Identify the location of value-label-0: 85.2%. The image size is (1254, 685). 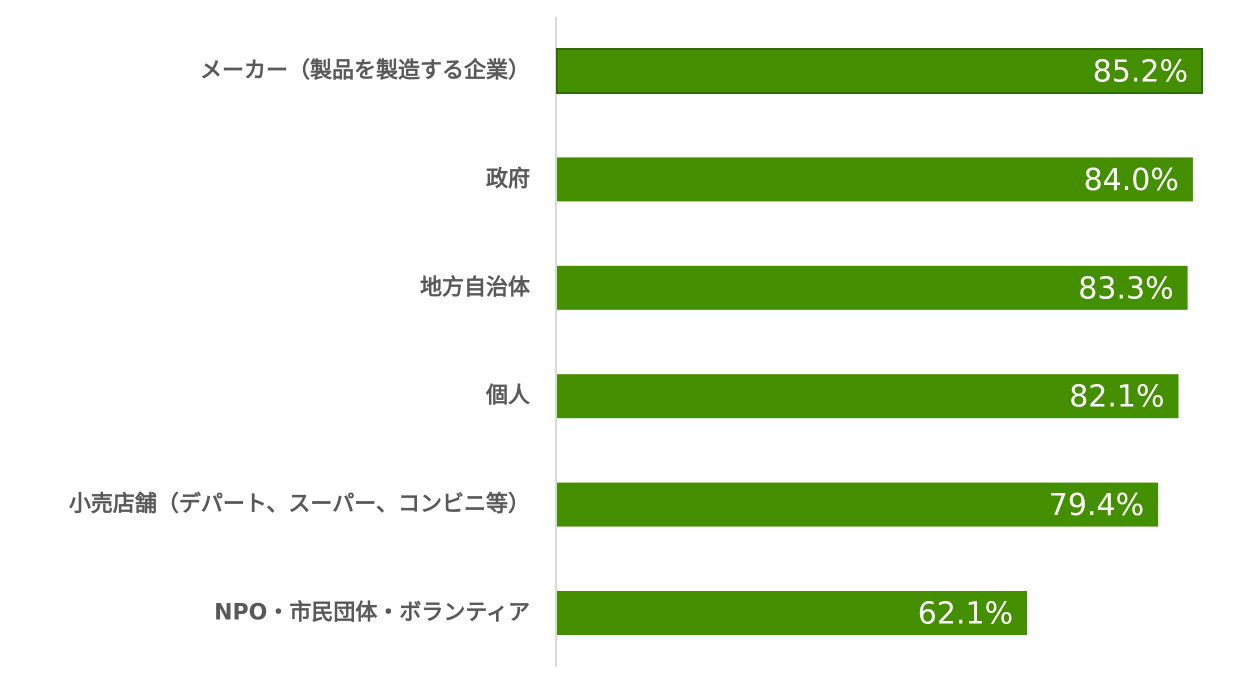
(1140, 72).